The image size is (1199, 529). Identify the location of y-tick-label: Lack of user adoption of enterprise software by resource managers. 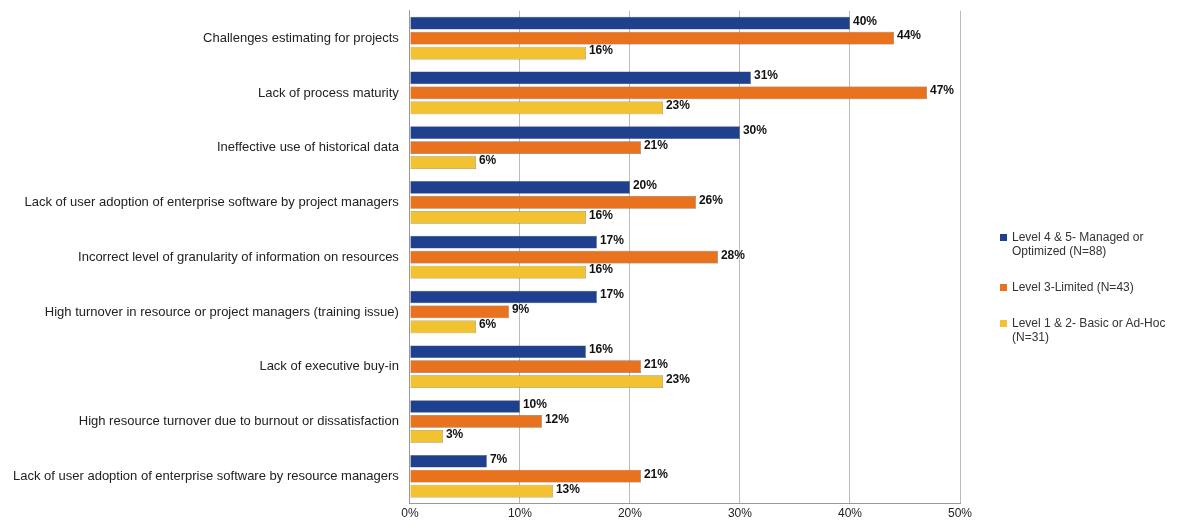
(206, 475).